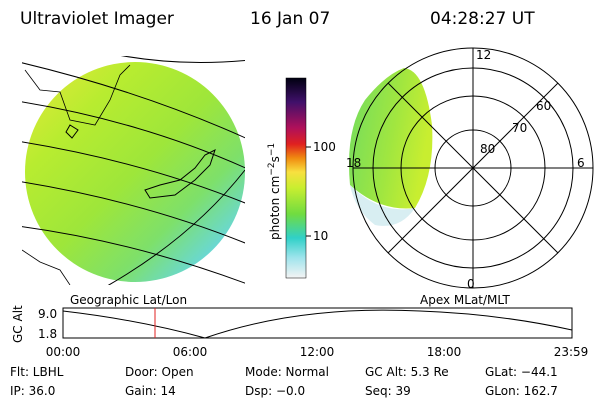  Describe the element at coordinates (18, 324) in the screenshot. I see `timeline-ylabel: GC Alt` at that location.